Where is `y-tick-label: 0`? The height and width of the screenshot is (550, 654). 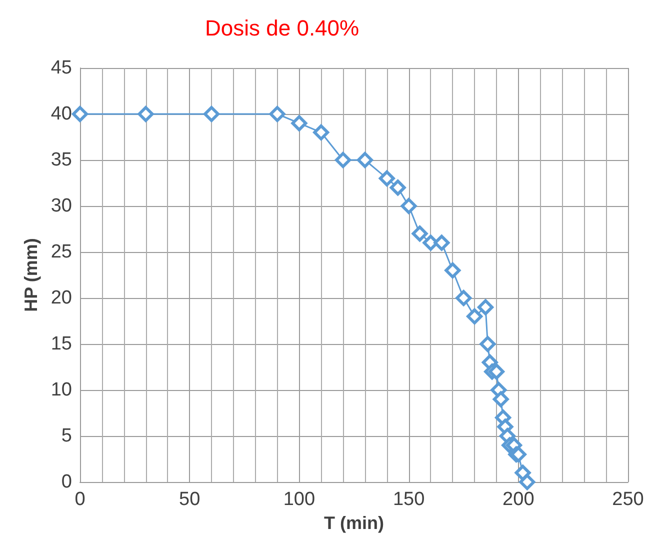
y-tick-label: 0 is located at coordinates (66, 482).